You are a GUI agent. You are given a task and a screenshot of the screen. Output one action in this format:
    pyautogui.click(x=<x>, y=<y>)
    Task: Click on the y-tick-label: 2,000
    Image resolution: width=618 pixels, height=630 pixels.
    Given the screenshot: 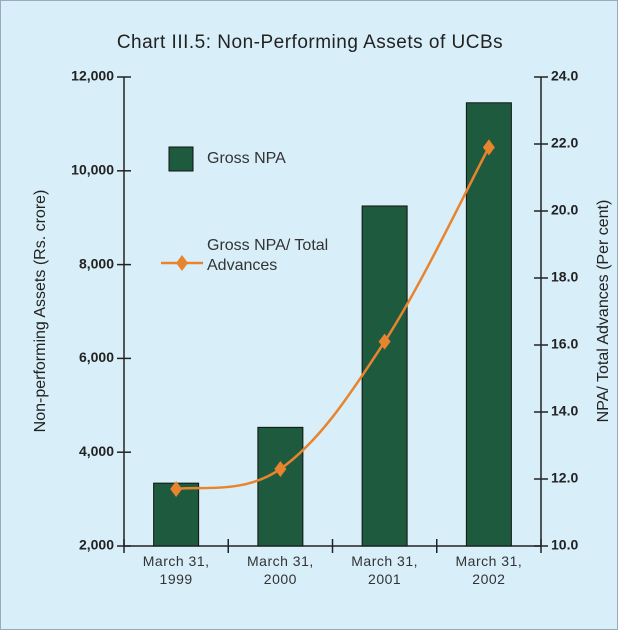 What is the action you would take?
    pyautogui.click(x=96, y=545)
    